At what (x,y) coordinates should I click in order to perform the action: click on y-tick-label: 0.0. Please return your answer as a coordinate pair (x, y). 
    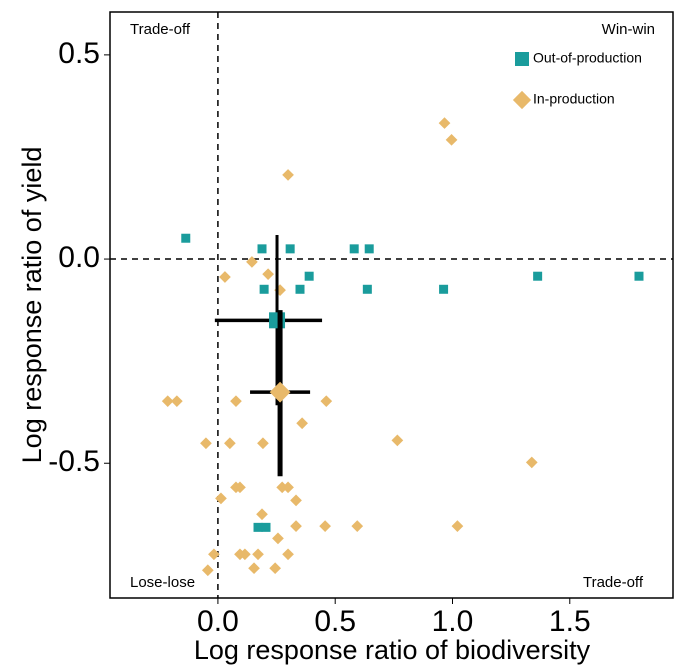
    Looking at the image, I should click on (79, 257).